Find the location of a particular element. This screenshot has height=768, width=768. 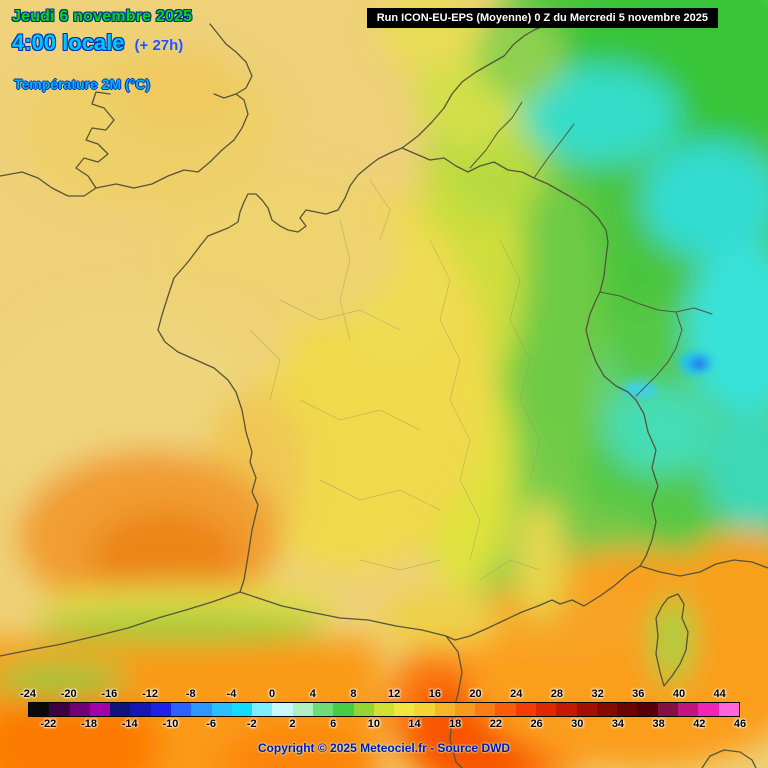

scale-tick-label: 38 is located at coordinates (658, 724).